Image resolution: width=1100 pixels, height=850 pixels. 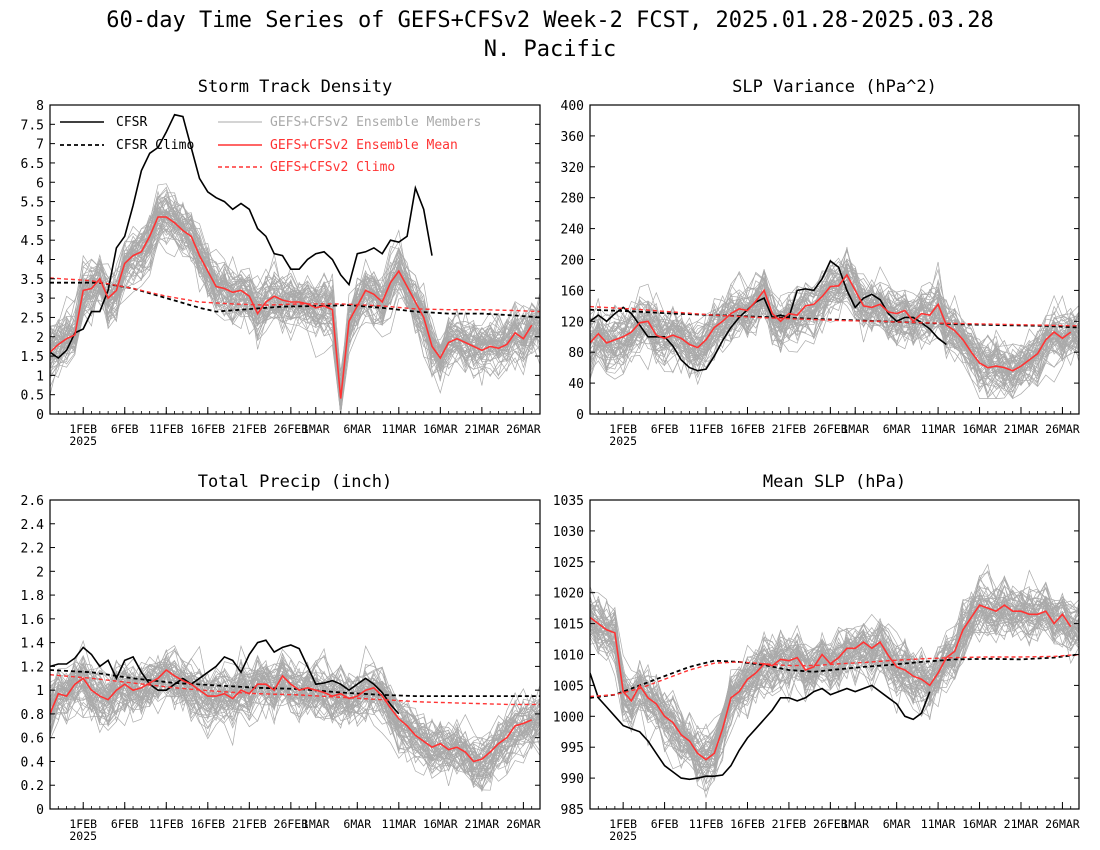 I want to click on y-tick-label: 4.5, so click(x=32, y=241).